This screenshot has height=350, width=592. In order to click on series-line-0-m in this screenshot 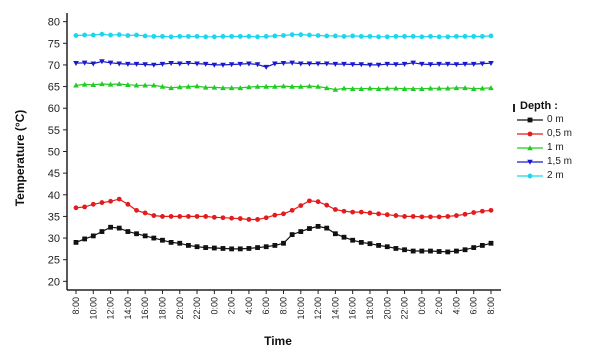, I will do `click(283, 239)`.